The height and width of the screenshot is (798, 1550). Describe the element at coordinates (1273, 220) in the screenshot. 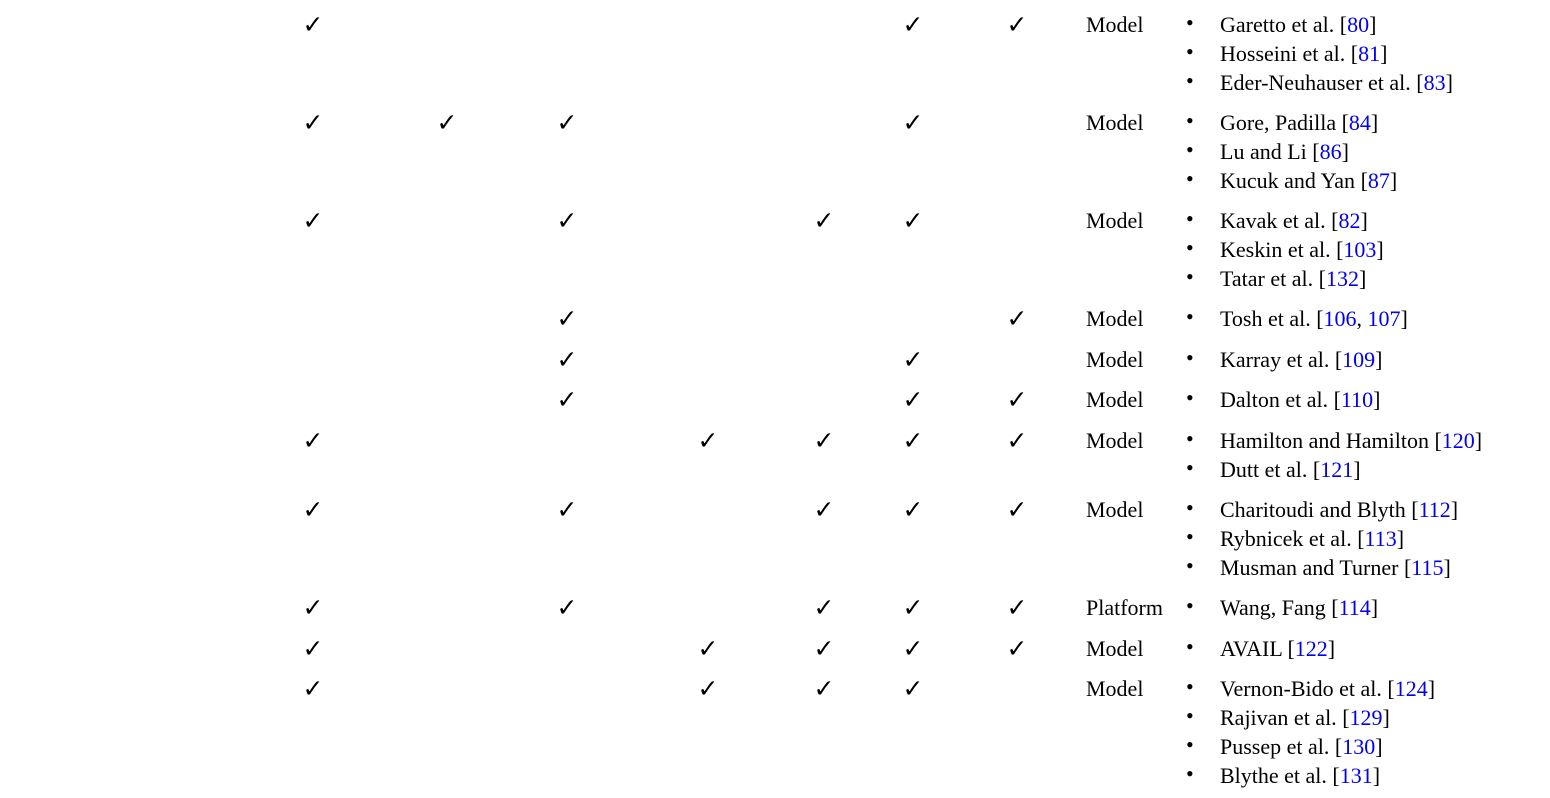

I see `reference-author: Kavak et al.` at that location.